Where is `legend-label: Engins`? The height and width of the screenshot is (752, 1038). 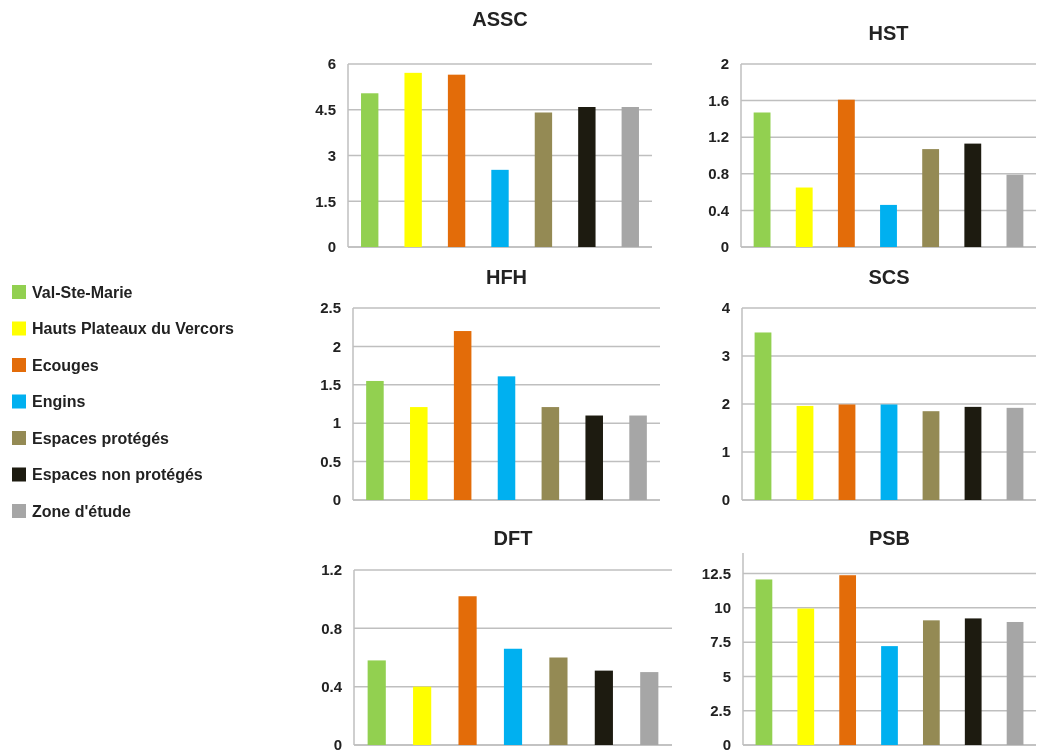
legend-label: Engins is located at coordinates (59, 402).